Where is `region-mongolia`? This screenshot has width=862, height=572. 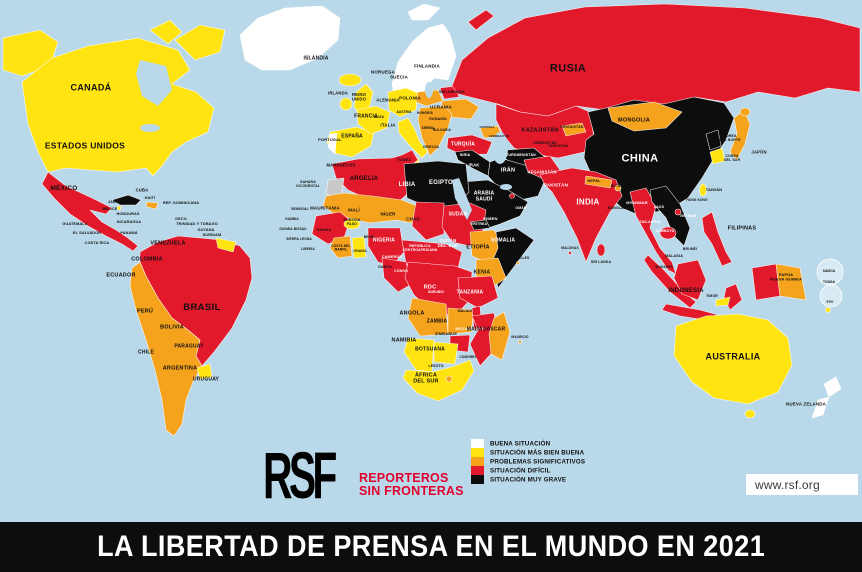
region-mongolia is located at coordinates (645, 116).